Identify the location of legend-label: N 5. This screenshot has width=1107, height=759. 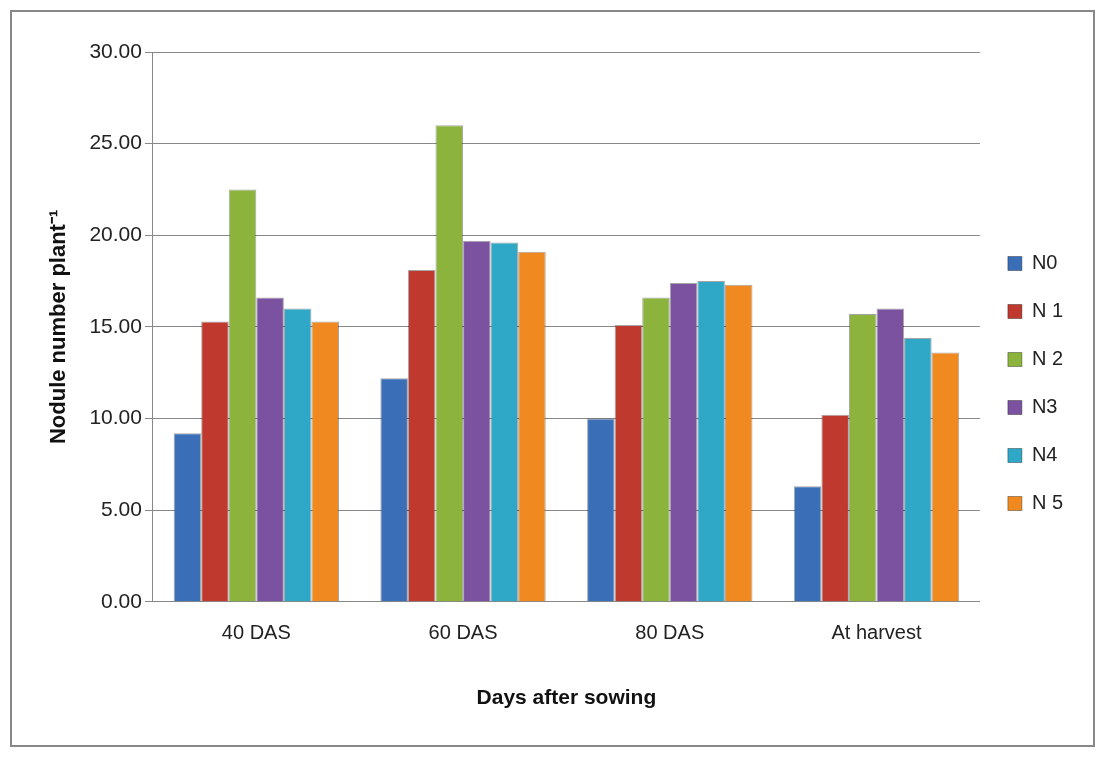
(1047, 502).